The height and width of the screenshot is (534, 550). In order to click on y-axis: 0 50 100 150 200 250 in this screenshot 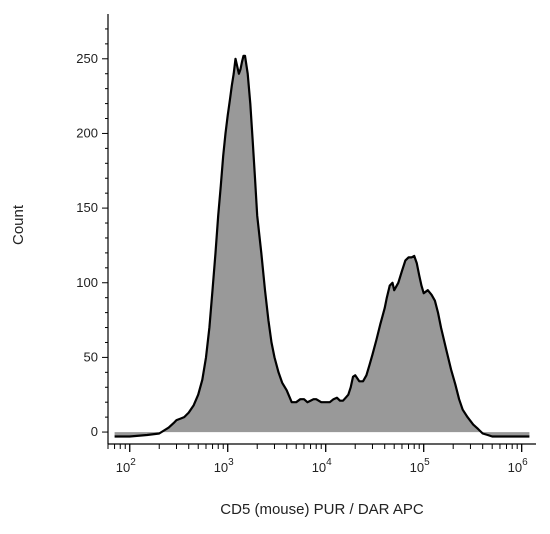, I will do `click(92, 229)`.